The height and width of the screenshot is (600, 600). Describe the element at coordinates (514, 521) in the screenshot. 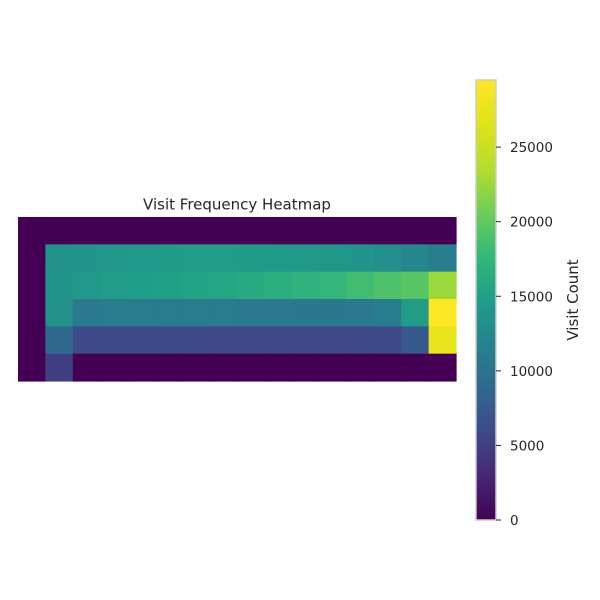

I see `colorbar-tick-label: 0` at that location.